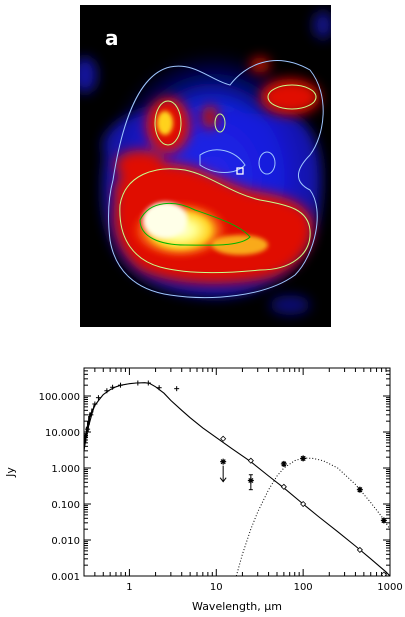 The image size is (405, 617). What do you see at coordinates (62, 433) in the screenshot?
I see `y-tick-label: 10.000` at bounding box center [62, 433].